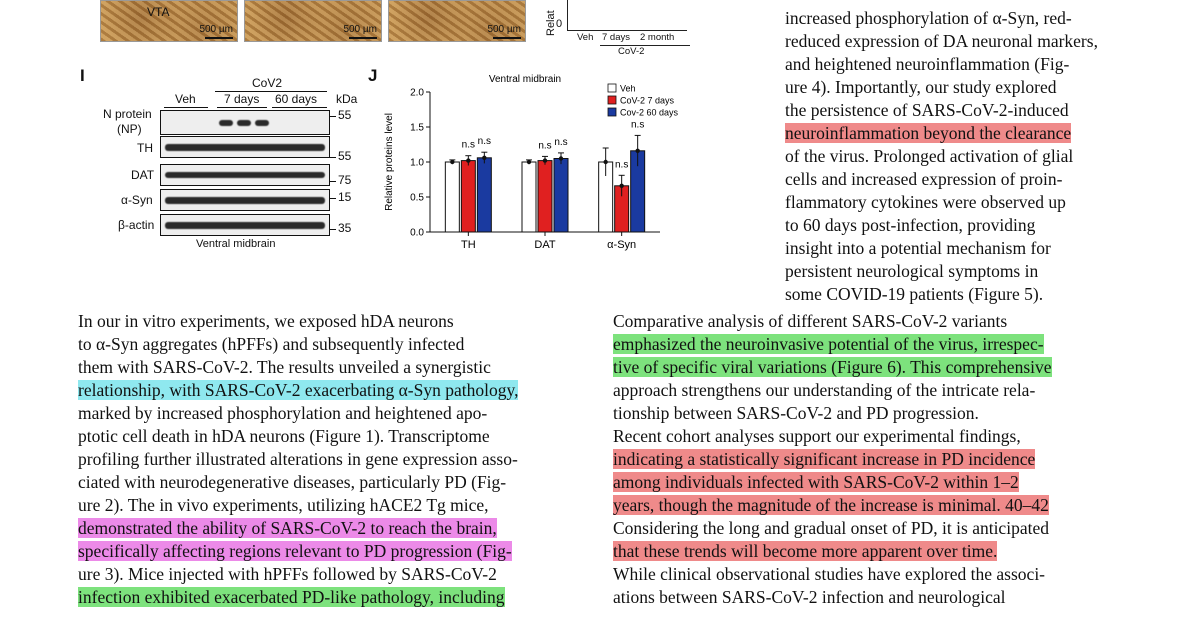 The image size is (1200, 627). I want to click on text-line: increased phosphorylation of α-Syn, red-, so click(928, 19).